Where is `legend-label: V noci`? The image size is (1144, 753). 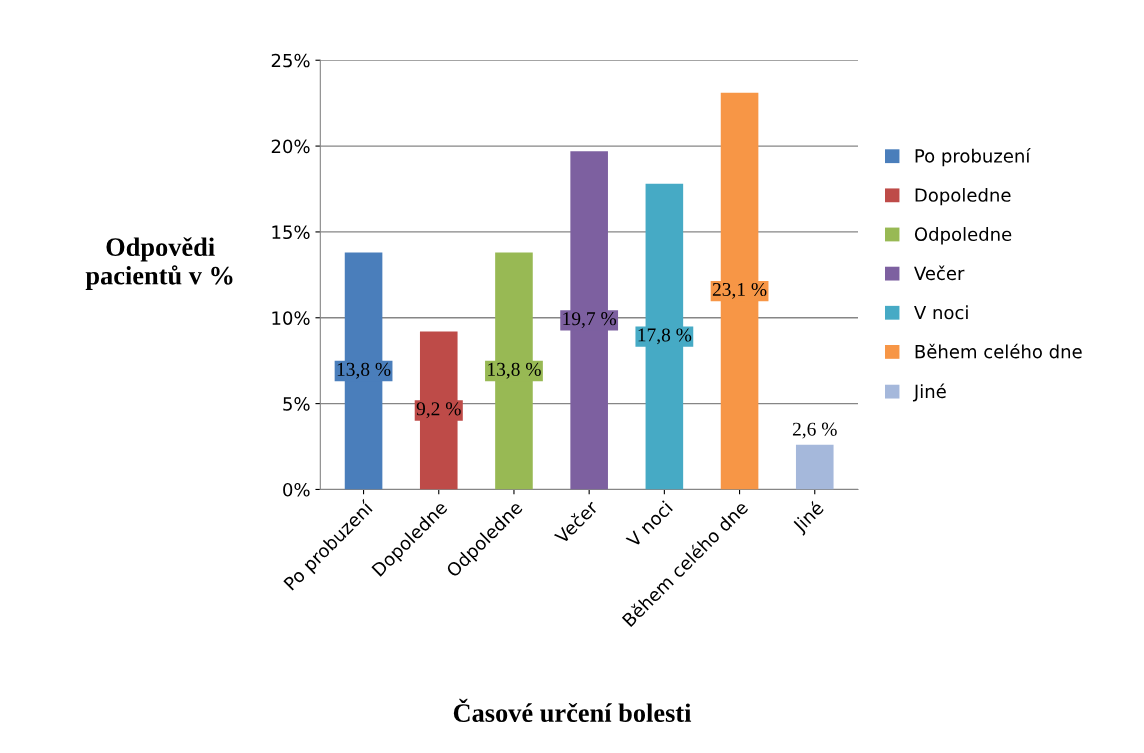
legend-label: V noci is located at coordinates (941, 312).